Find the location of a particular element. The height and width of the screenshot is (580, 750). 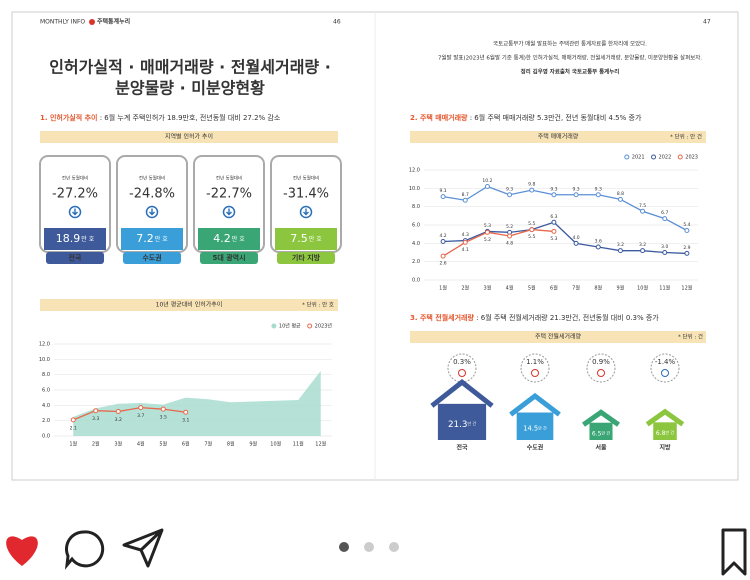

x-tick-label: 8월 is located at coordinates (231, 444).